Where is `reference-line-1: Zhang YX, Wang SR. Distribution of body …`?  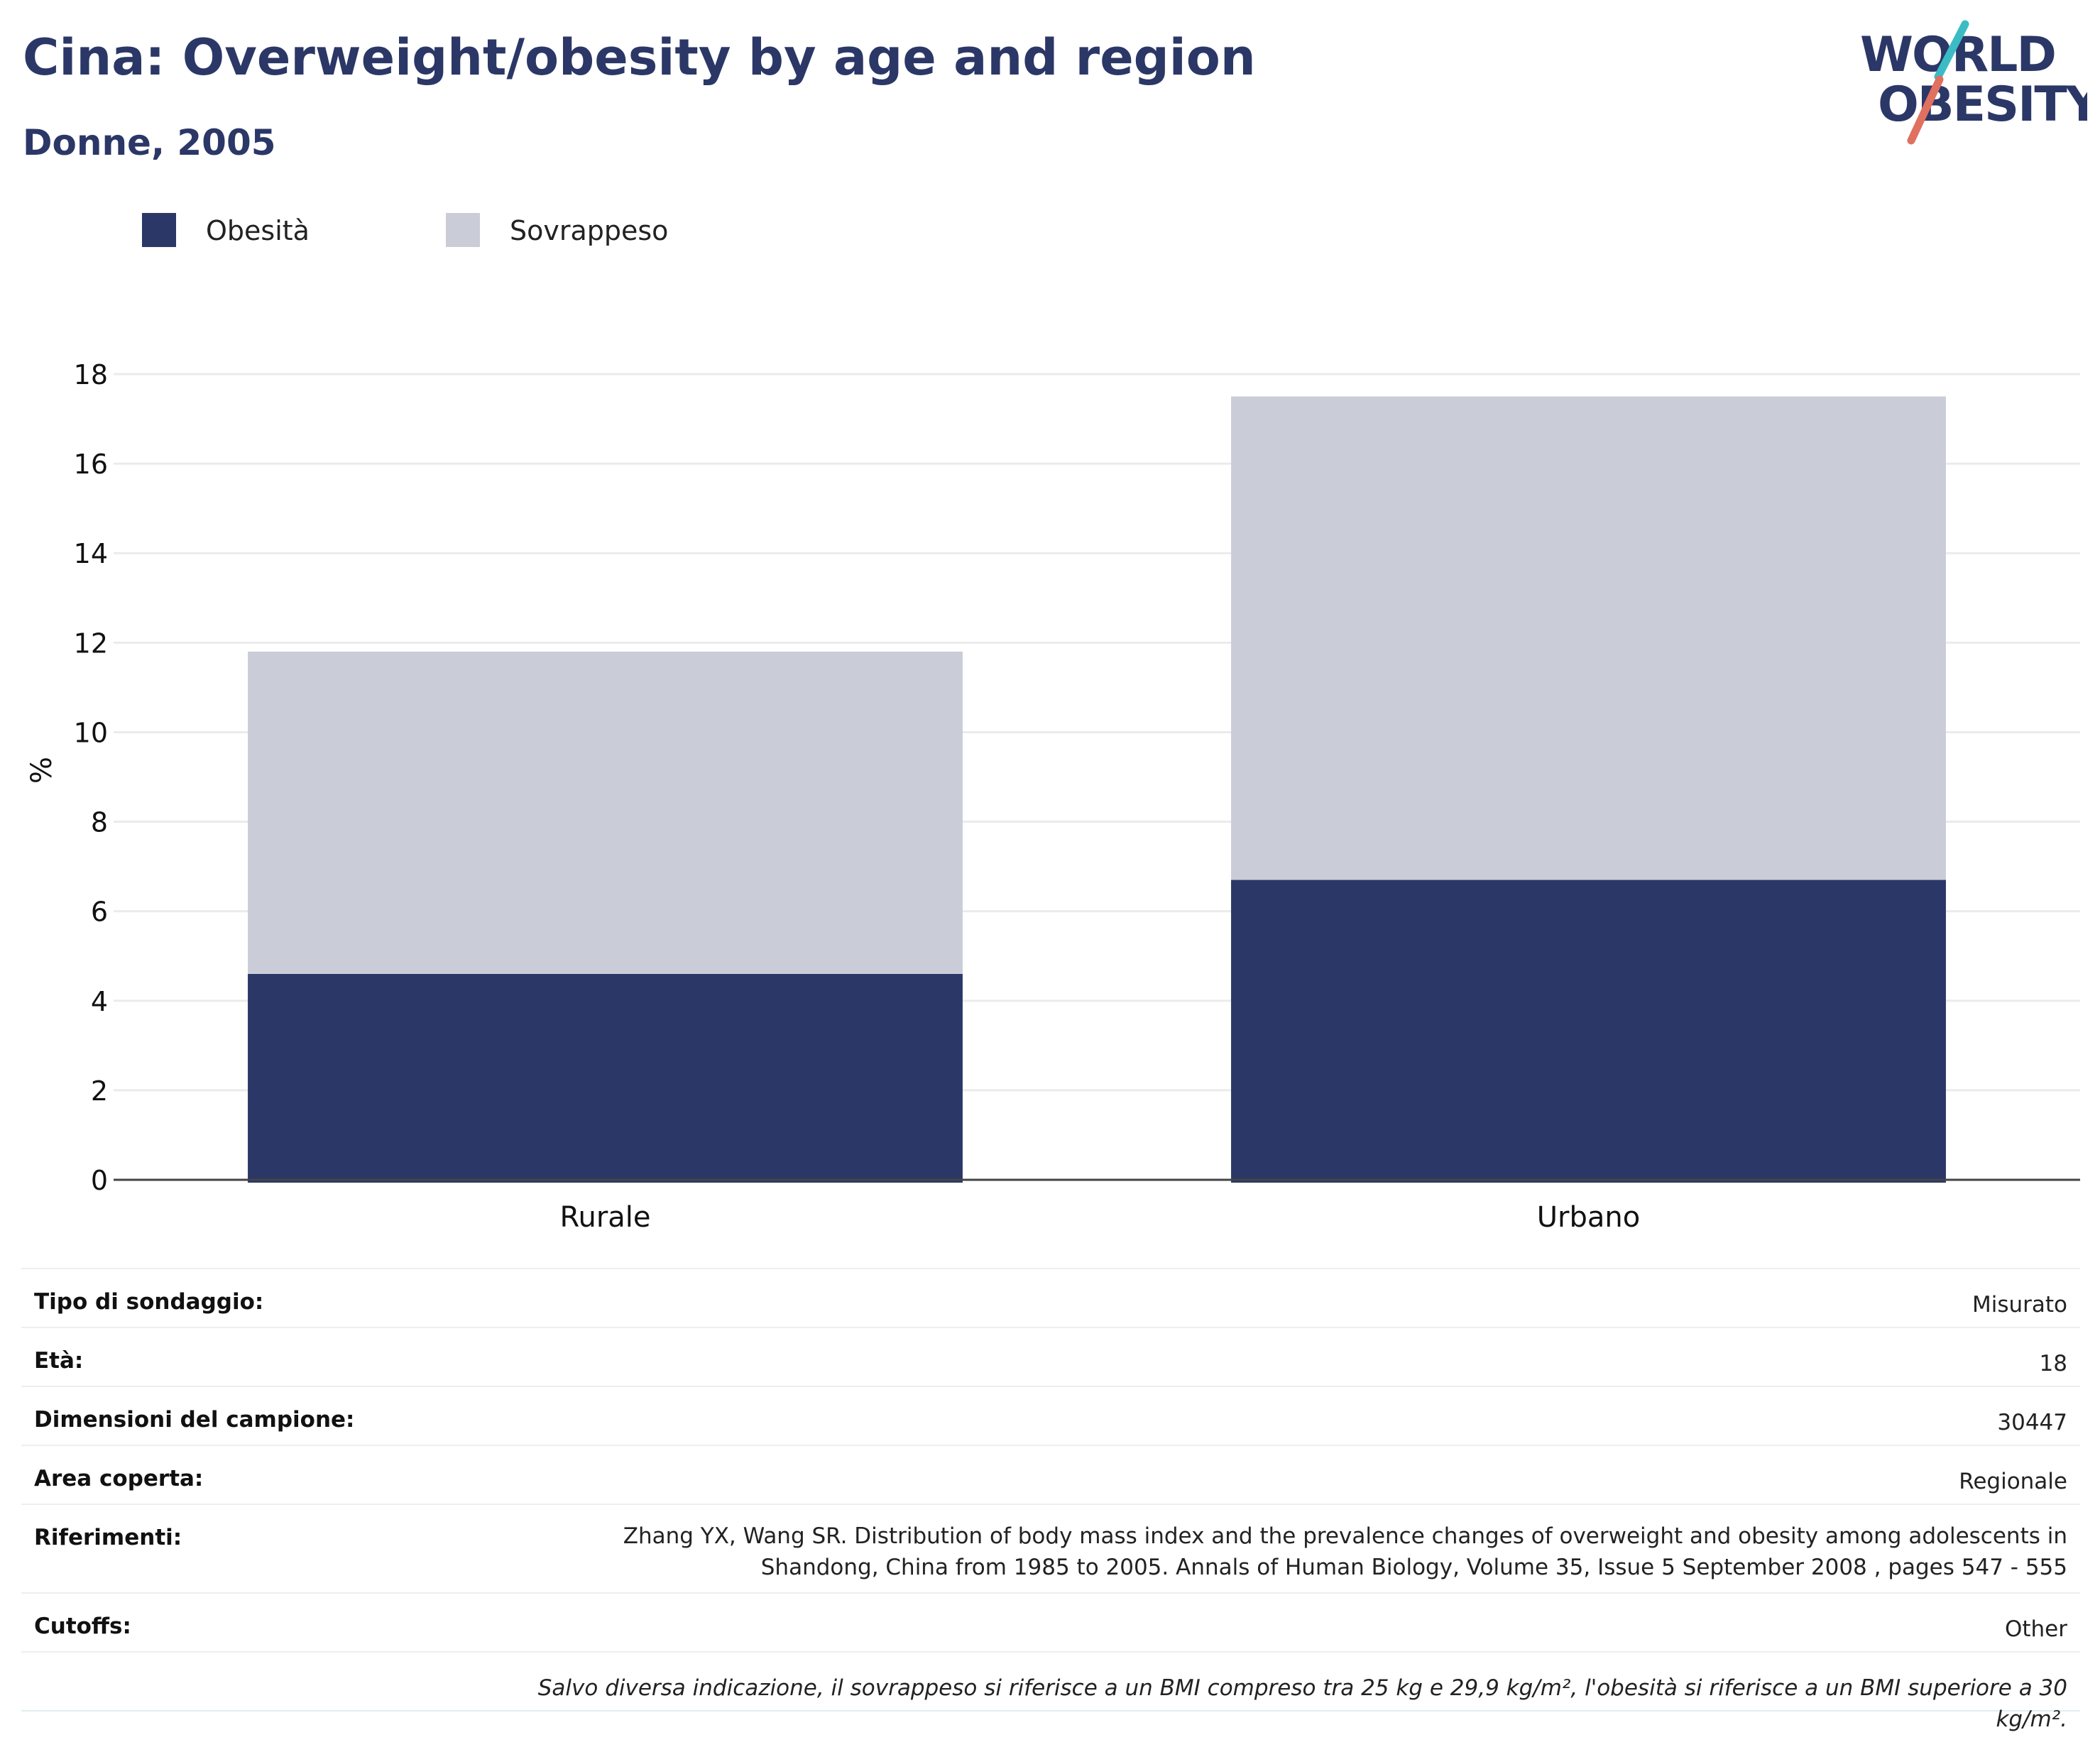
reference-line-1: Zhang YX, Wang SR. Distribution of body … is located at coordinates (1345, 1536).